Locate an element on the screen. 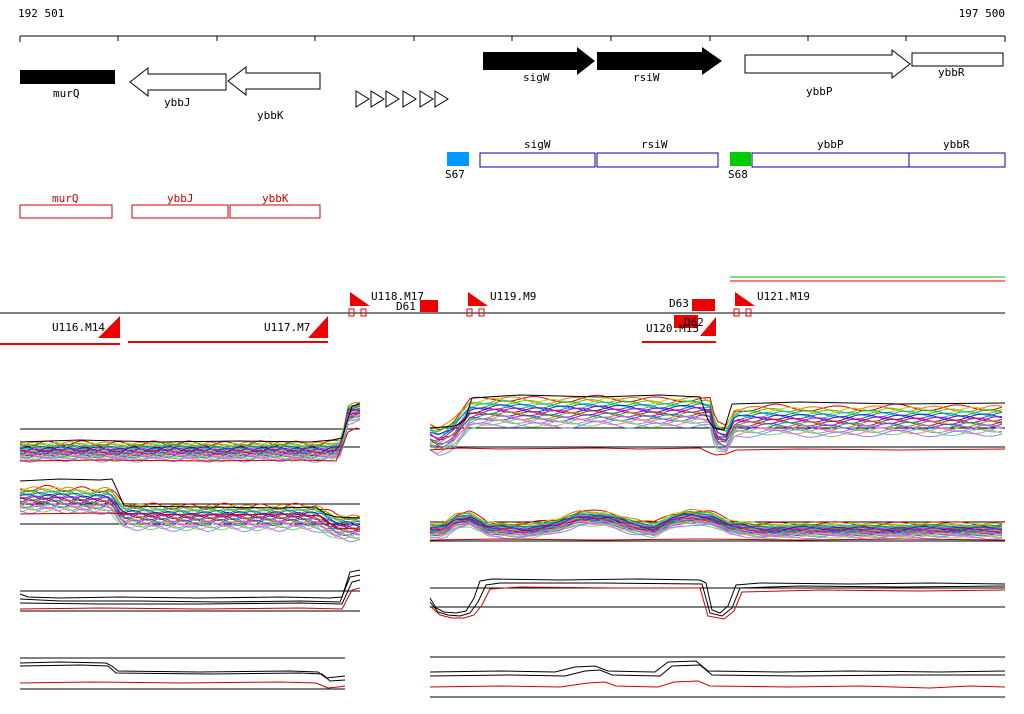 The height and width of the screenshot is (714, 1024). probe-U118-label: U118.M17 is located at coordinates (397, 296).